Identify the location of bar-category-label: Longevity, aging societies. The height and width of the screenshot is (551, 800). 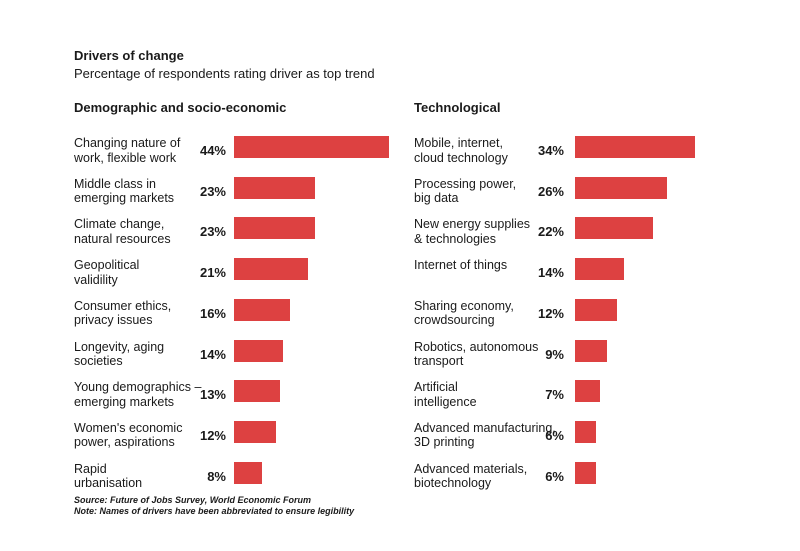
(119, 354).